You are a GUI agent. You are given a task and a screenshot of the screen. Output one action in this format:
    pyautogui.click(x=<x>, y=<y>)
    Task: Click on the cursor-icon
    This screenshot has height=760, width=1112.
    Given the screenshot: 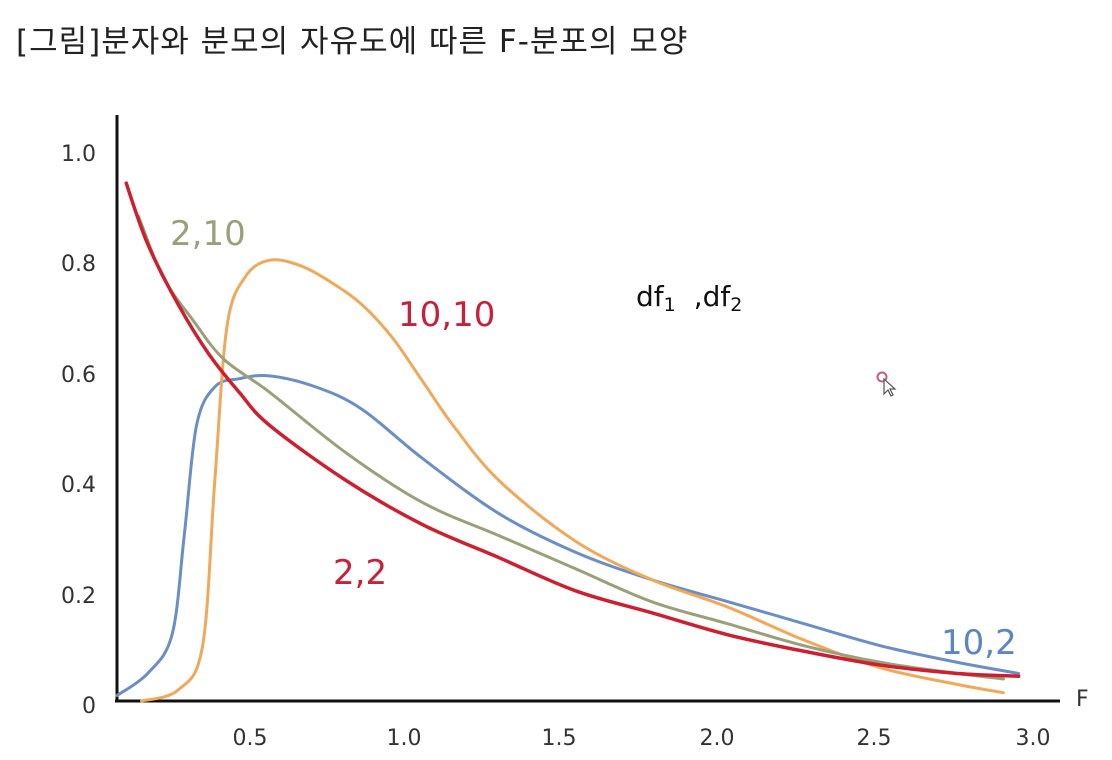 What is the action you would take?
    pyautogui.click(x=886, y=384)
    